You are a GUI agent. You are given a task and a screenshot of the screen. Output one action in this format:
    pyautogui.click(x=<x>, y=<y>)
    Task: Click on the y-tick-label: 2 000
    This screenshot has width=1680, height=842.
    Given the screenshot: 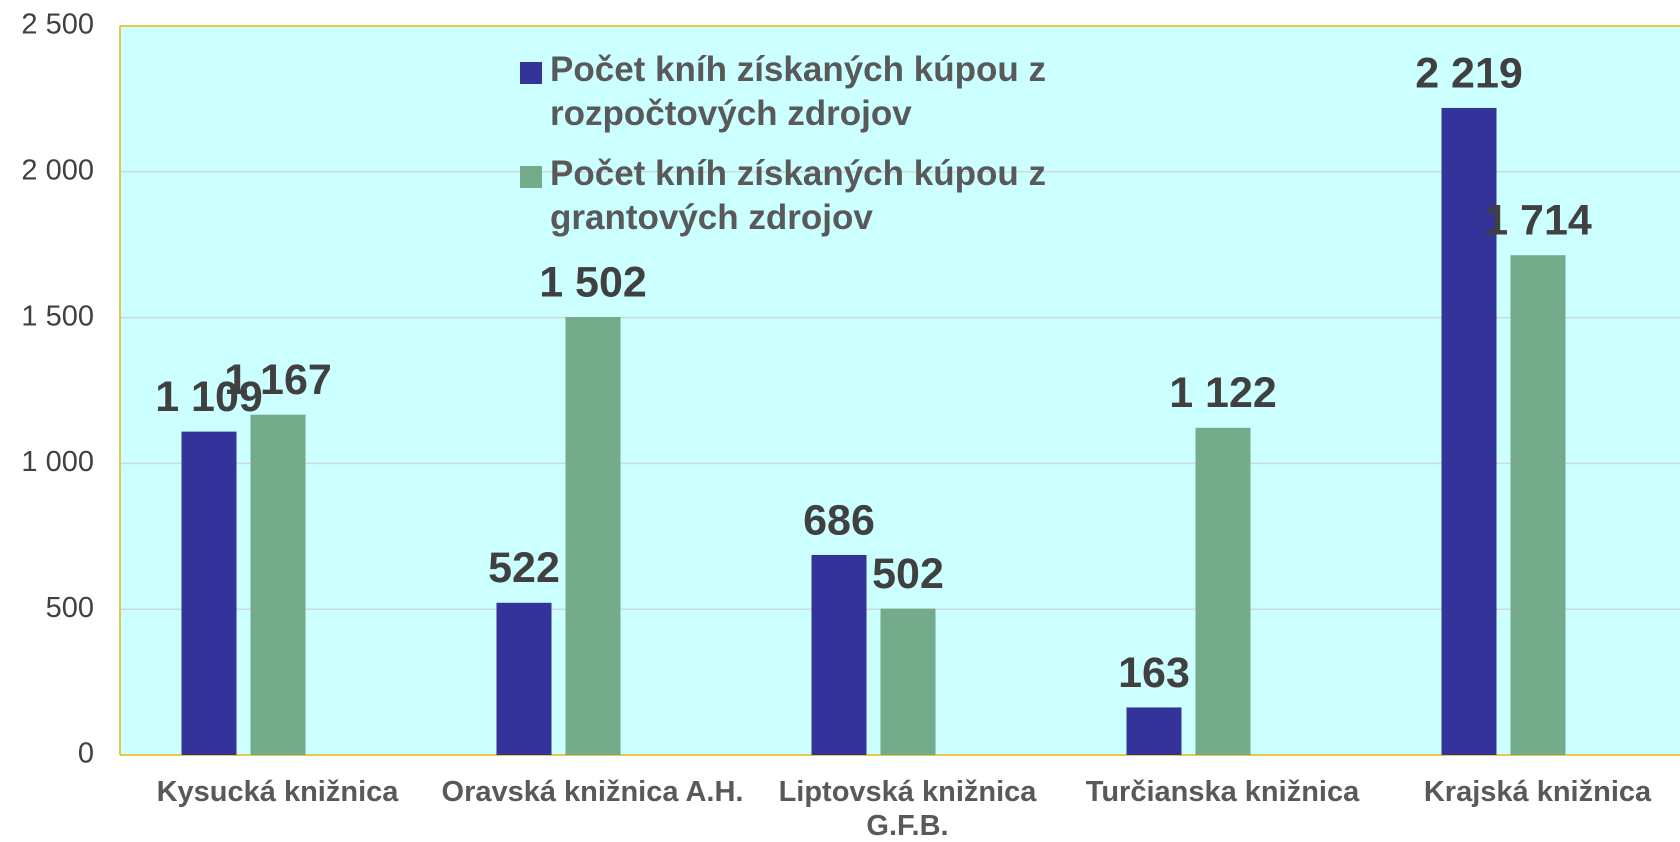 What is the action you would take?
    pyautogui.click(x=57, y=170)
    